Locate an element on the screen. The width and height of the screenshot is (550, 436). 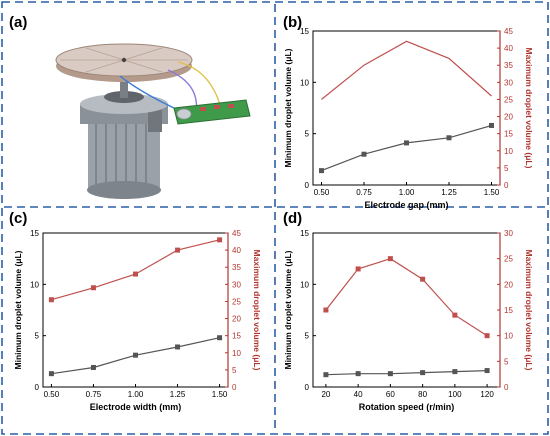
panel-b-y-left-tick-label: 15 is located at coordinates (304, 31).